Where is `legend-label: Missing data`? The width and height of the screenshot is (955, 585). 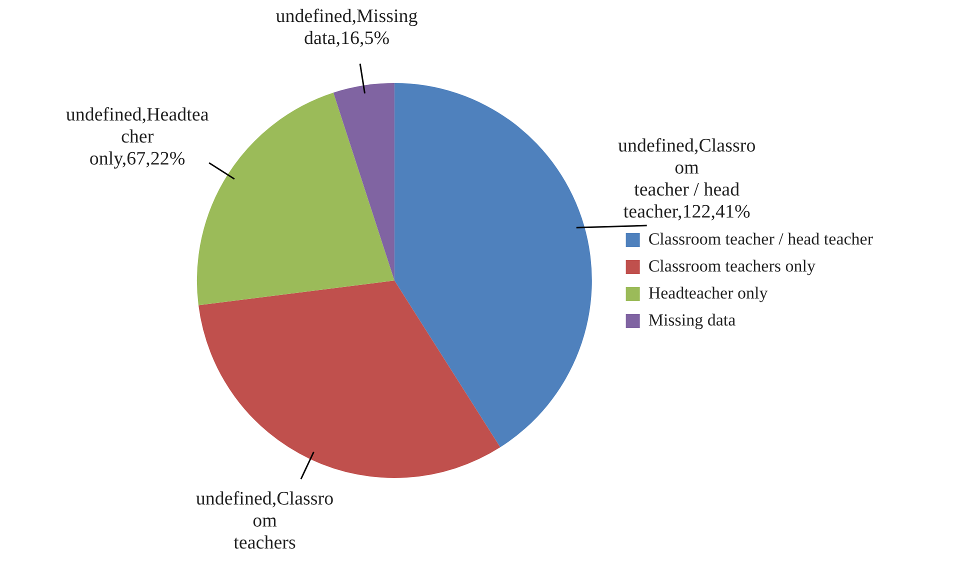 legend-label: Missing data is located at coordinates (692, 320).